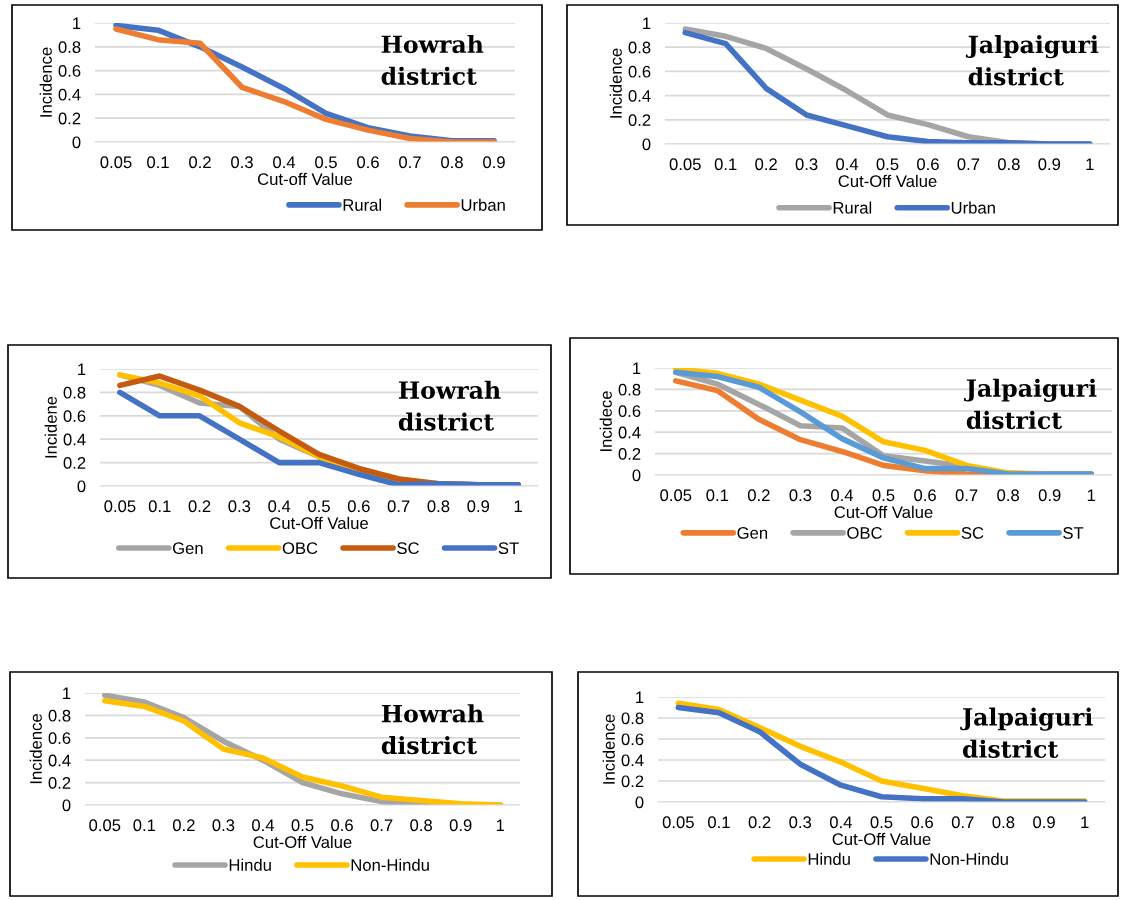 The width and height of the screenshot is (1121, 900). Describe the element at coordinates (50, 427) in the screenshot. I see `y-axis-title: Incidene` at that location.